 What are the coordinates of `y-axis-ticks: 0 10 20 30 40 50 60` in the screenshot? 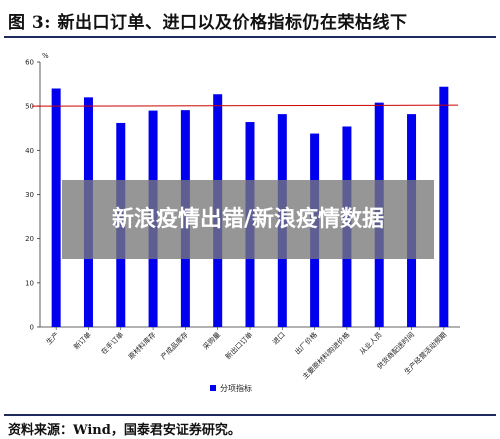 It's located at (32, 195).